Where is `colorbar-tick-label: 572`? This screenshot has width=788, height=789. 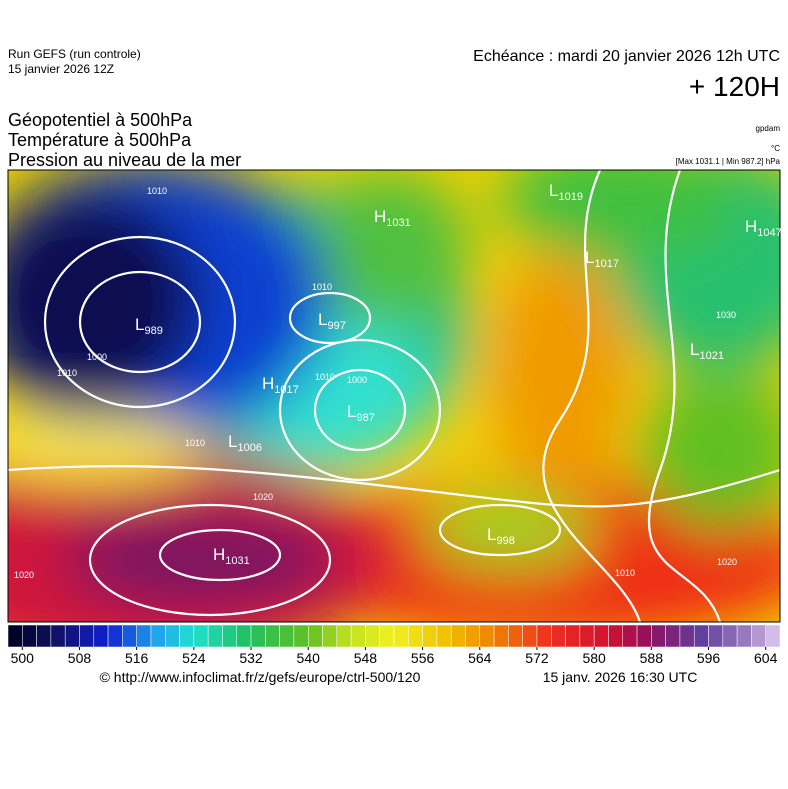
colorbar-tick-label: 572 is located at coordinates (537, 658).